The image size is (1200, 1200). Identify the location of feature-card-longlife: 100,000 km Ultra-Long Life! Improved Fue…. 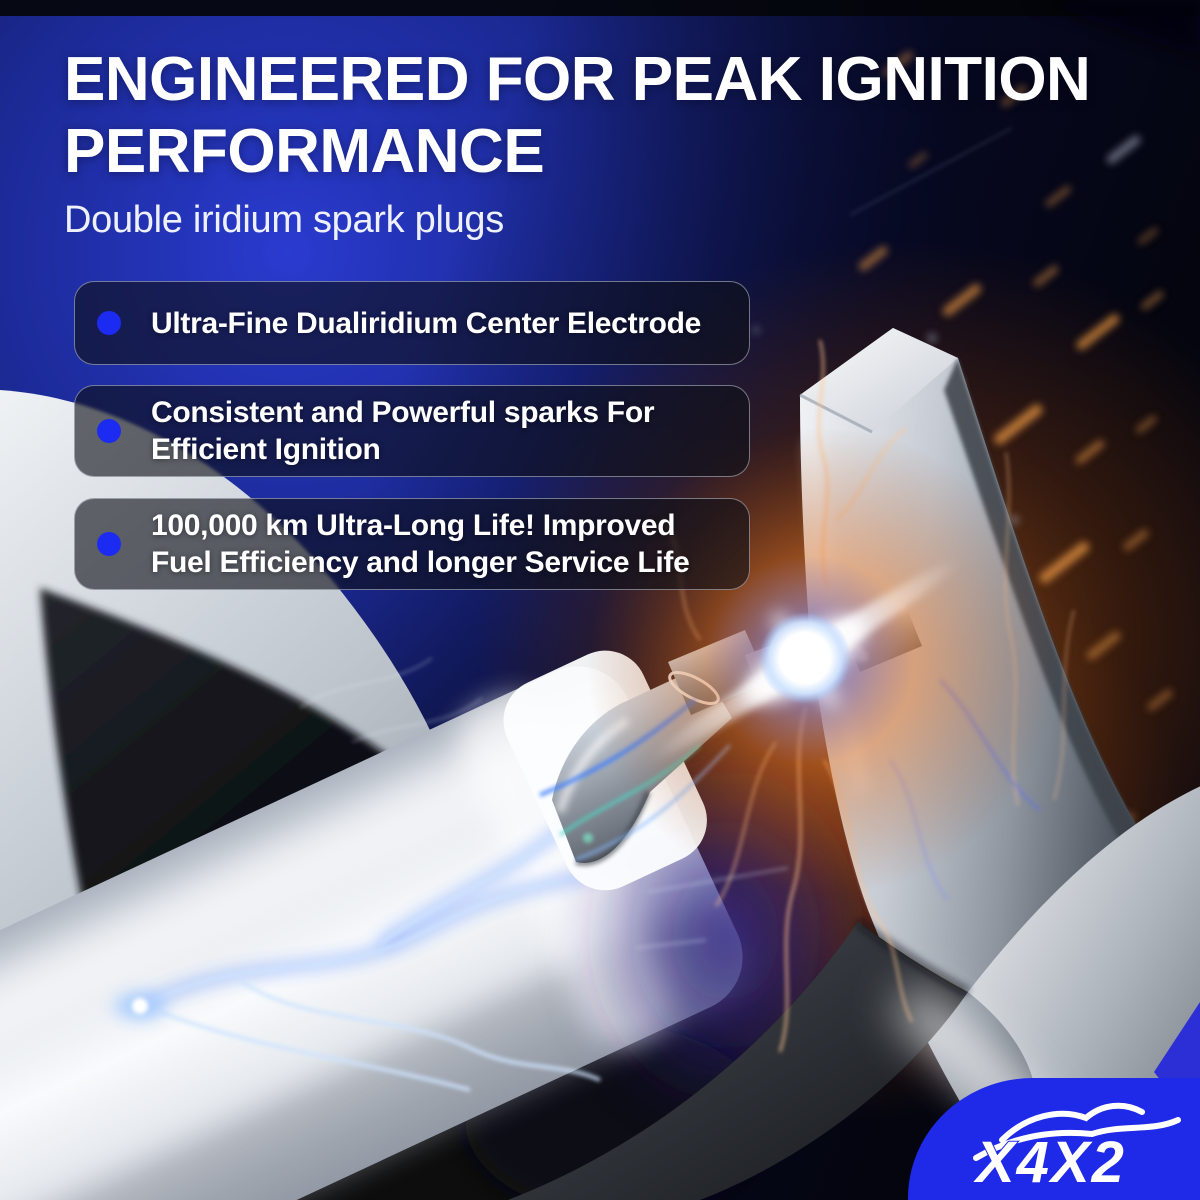
(412, 544).